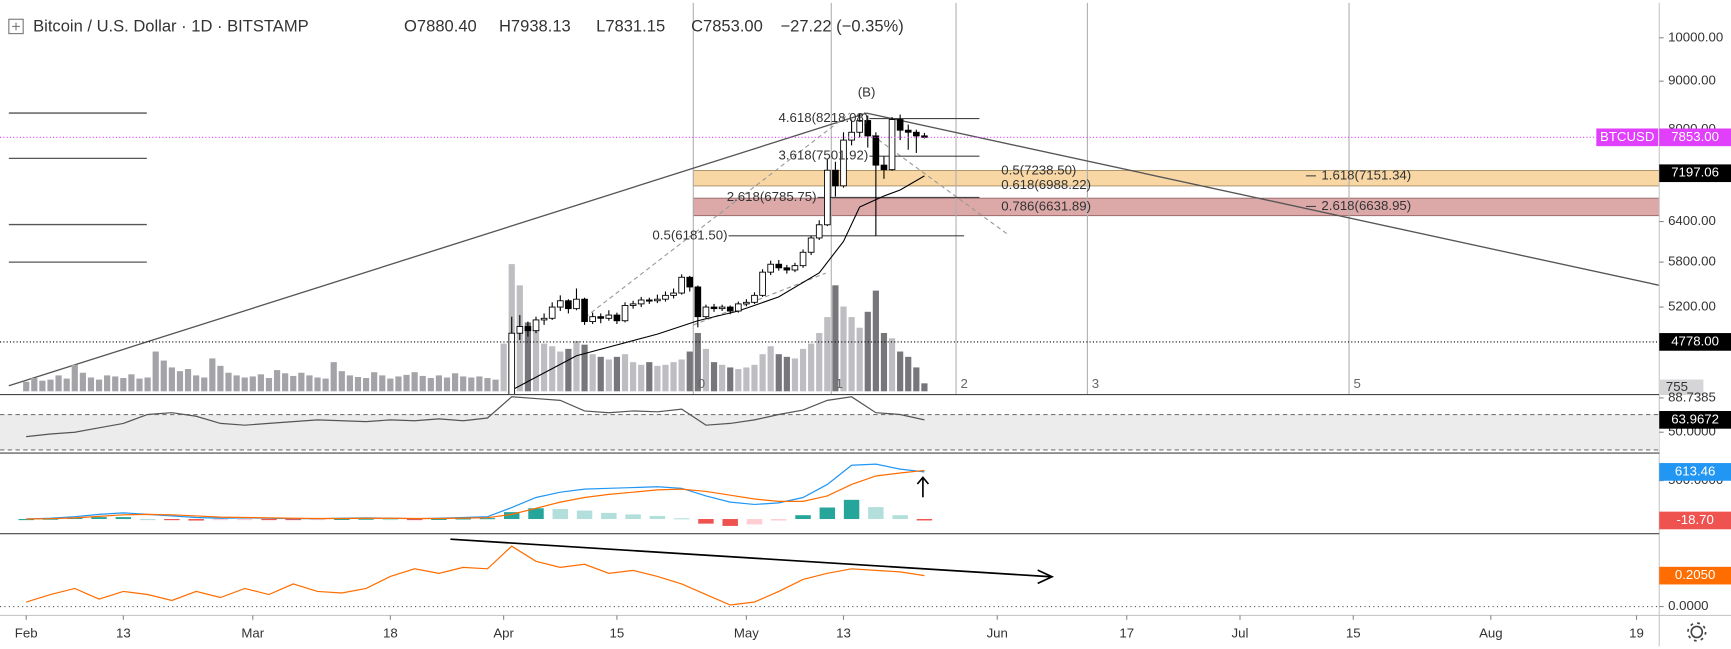 The height and width of the screenshot is (649, 1731). What do you see at coordinates (475, 494) in the screenshot?
I see `signal-line` at bounding box center [475, 494].